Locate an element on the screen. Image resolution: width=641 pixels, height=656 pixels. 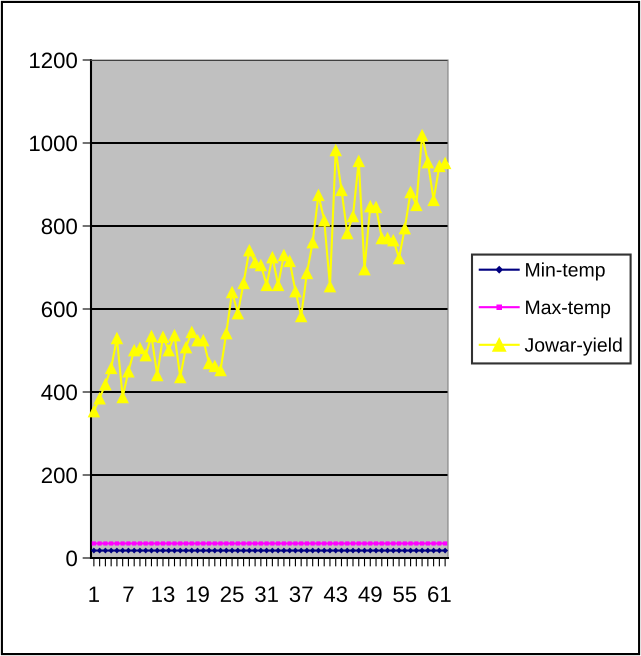
y-tick-label: 1000 is located at coordinates (53, 144).